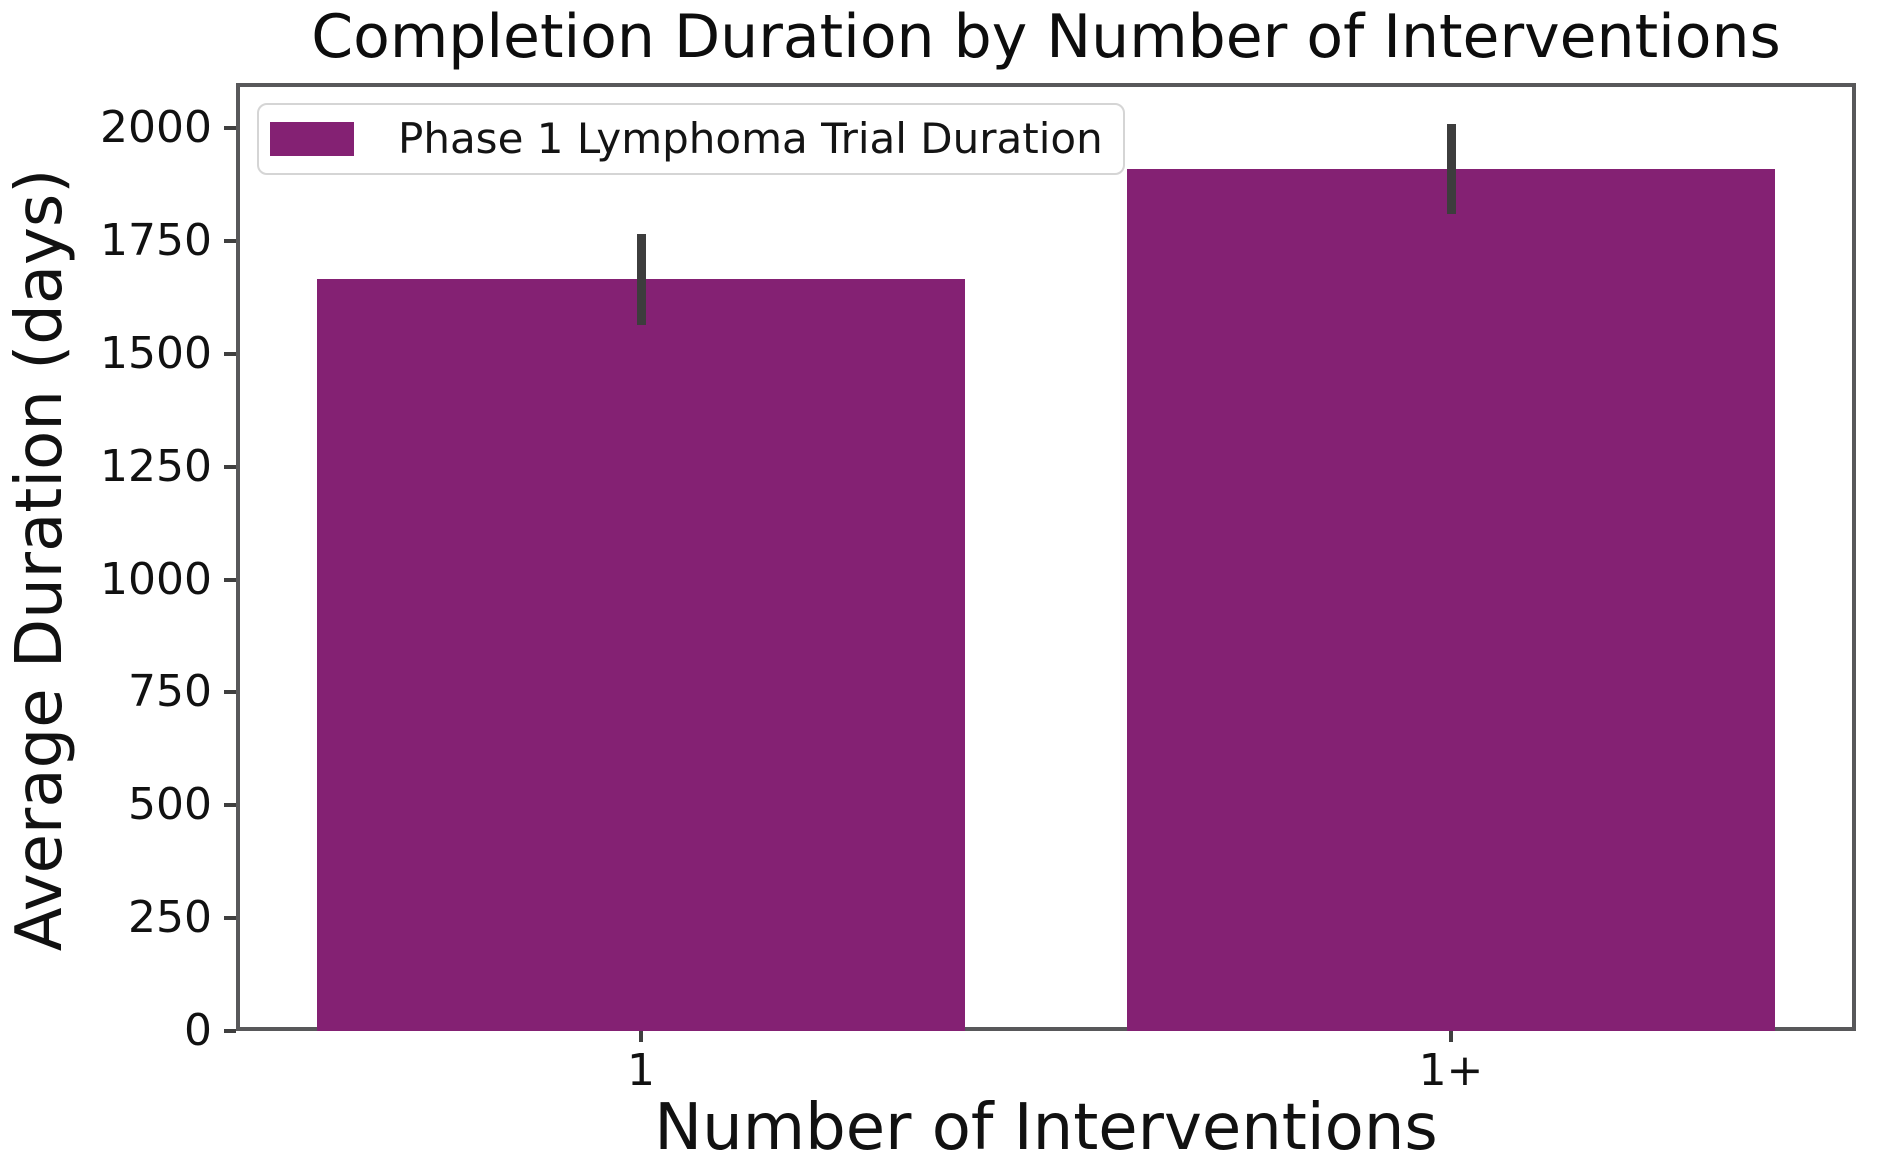  I want to click on y-tick-label: 1500, so click(156, 353).